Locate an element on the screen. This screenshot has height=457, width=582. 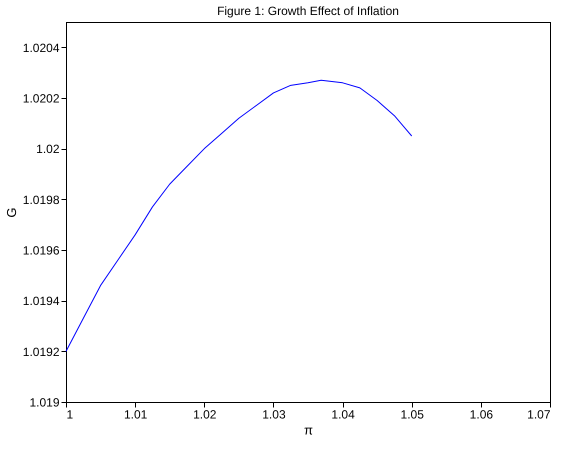
x-tick-label: 1.05 is located at coordinates (412, 415).